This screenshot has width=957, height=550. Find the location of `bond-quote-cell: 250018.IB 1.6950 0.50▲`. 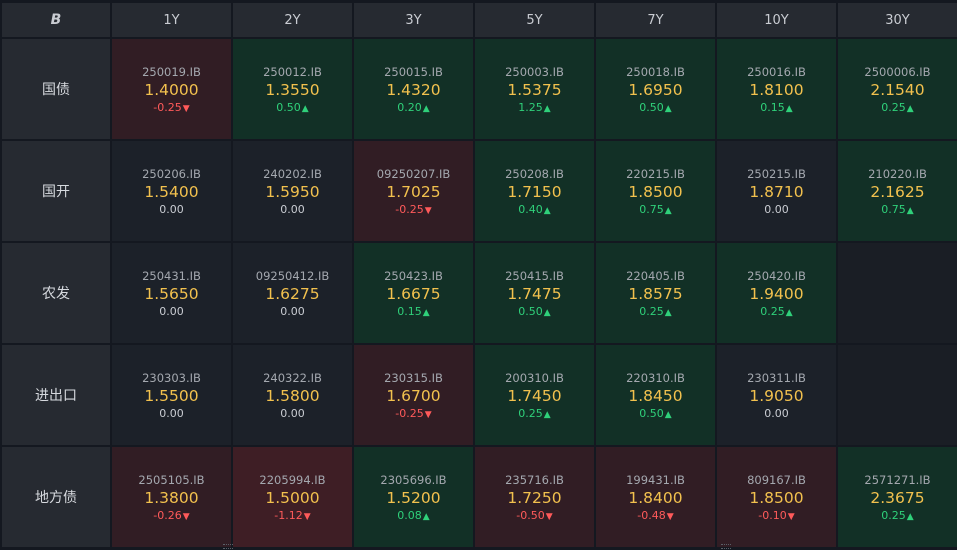

bond-quote-cell: 250018.IB 1.6950 0.50▲ is located at coordinates (655, 89).